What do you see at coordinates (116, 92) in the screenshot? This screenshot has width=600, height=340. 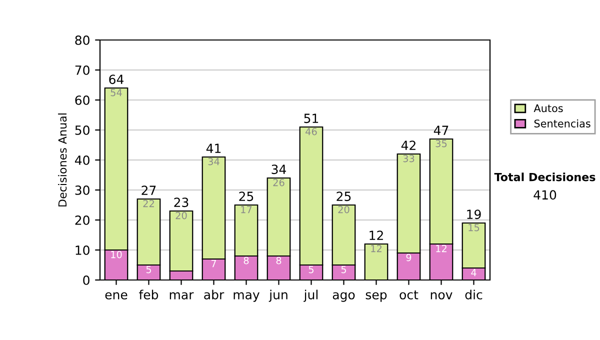 I see `data-label: 54` at bounding box center [116, 92].